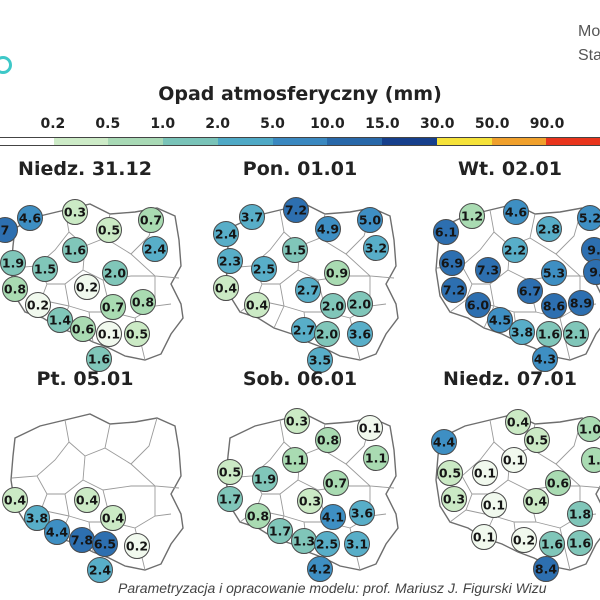  What do you see at coordinates (576, 334) in the screenshot?
I see `station-value-label: 2.1` at bounding box center [576, 334].